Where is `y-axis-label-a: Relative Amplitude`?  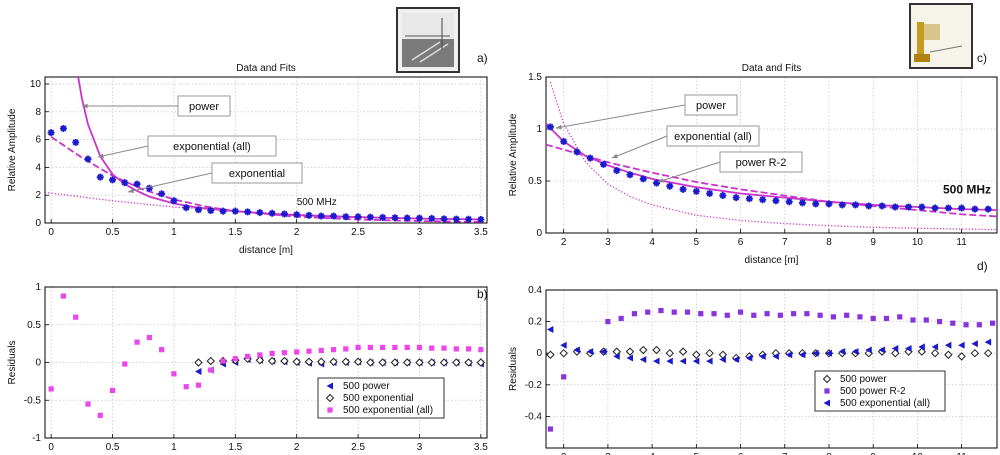
y-axis-label-a: Relative Amplitude is located at coordinates (12, 149).